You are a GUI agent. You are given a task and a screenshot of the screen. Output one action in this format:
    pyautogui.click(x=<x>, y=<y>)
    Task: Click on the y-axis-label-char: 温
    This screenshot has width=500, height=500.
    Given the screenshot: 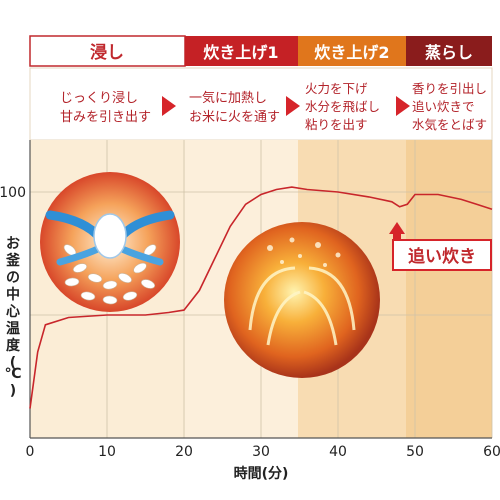 What is the action you would take?
    pyautogui.click(x=13, y=329)
    